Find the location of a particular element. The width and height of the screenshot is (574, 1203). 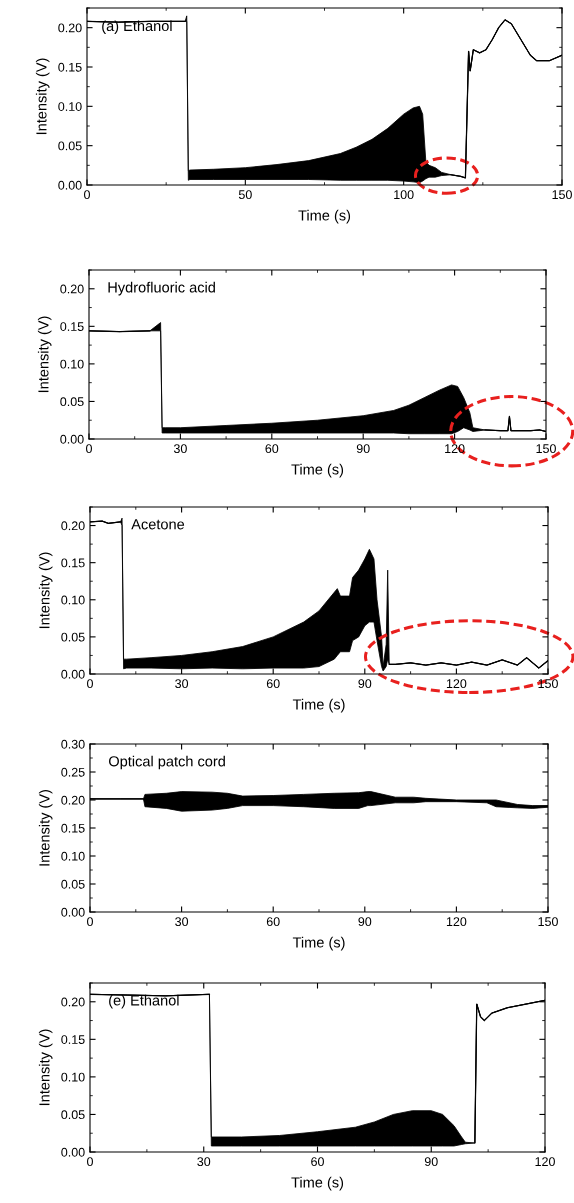

annotation: (a) Ethanol is located at coordinates (137, 27).